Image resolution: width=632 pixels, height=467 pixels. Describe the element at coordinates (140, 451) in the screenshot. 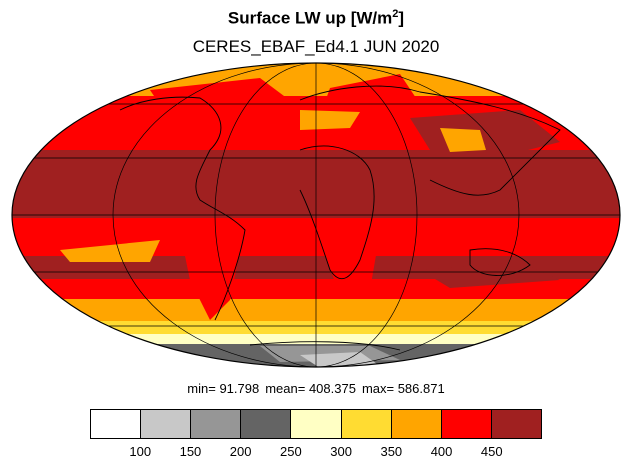

I see `colorbar-tick-label: 100` at that location.